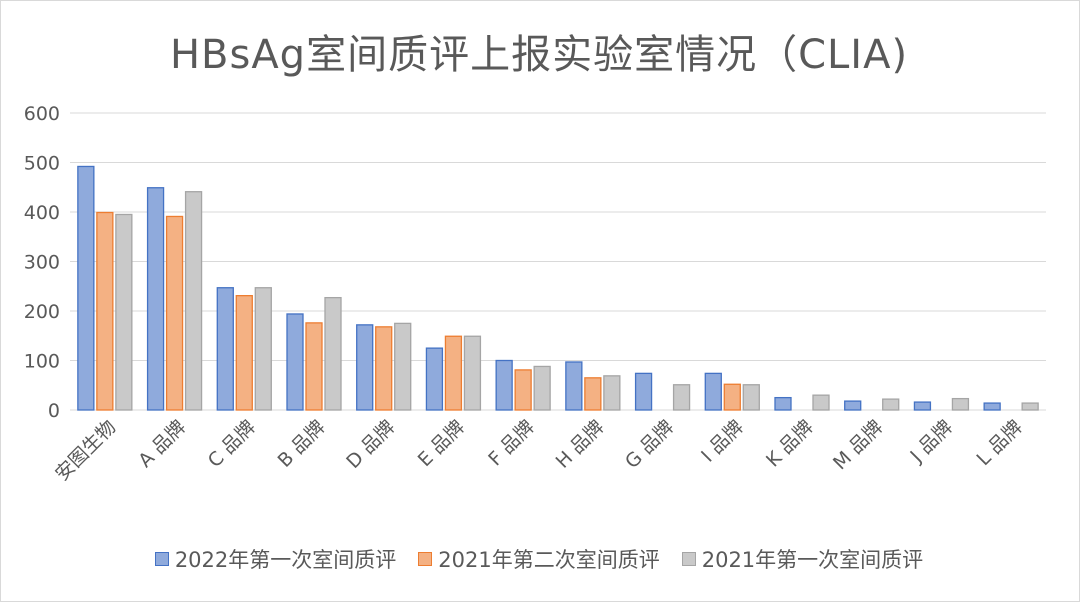  What do you see at coordinates (441, 443) in the screenshot?
I see `x-tick-label: E 品牌` at bounding box center [441, 443].